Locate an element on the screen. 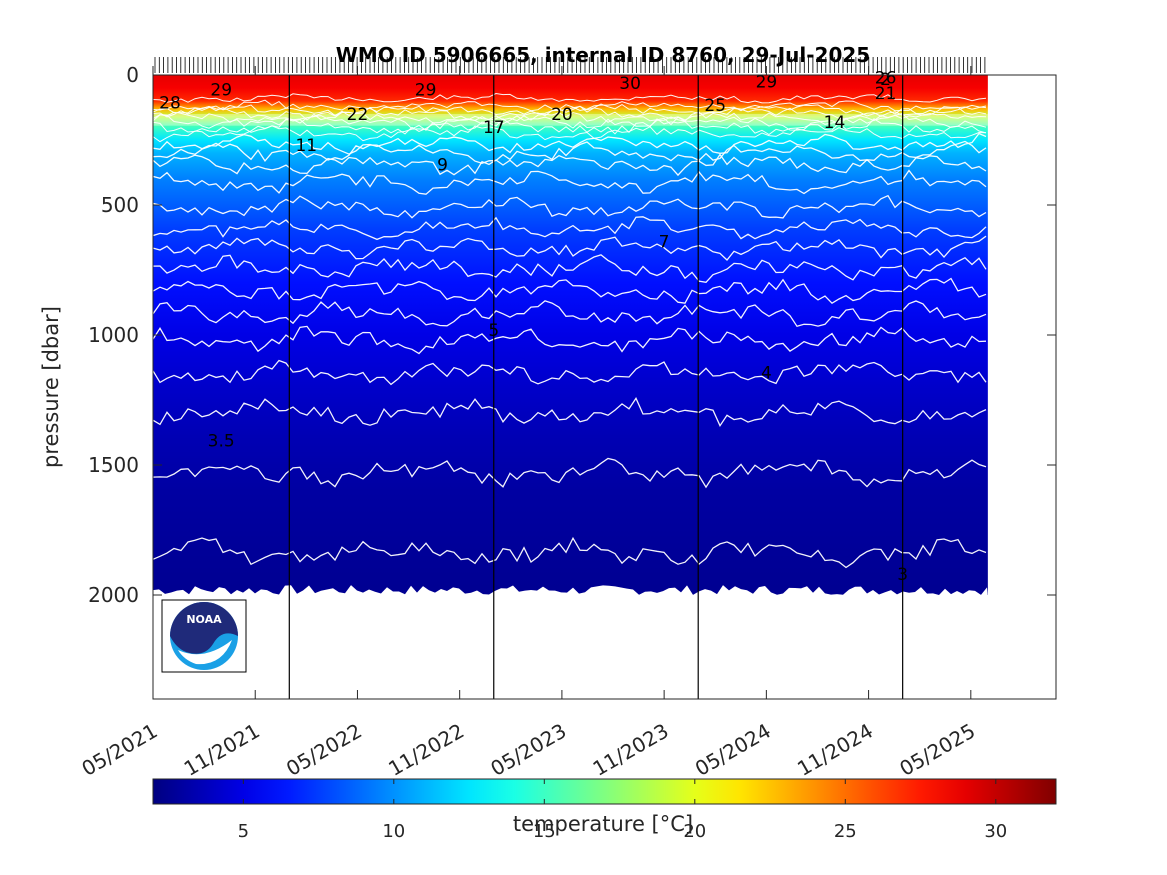 This screenshot has width=1167, height=875. noaa-logo: NOAA is located at coordinates (204, 636).